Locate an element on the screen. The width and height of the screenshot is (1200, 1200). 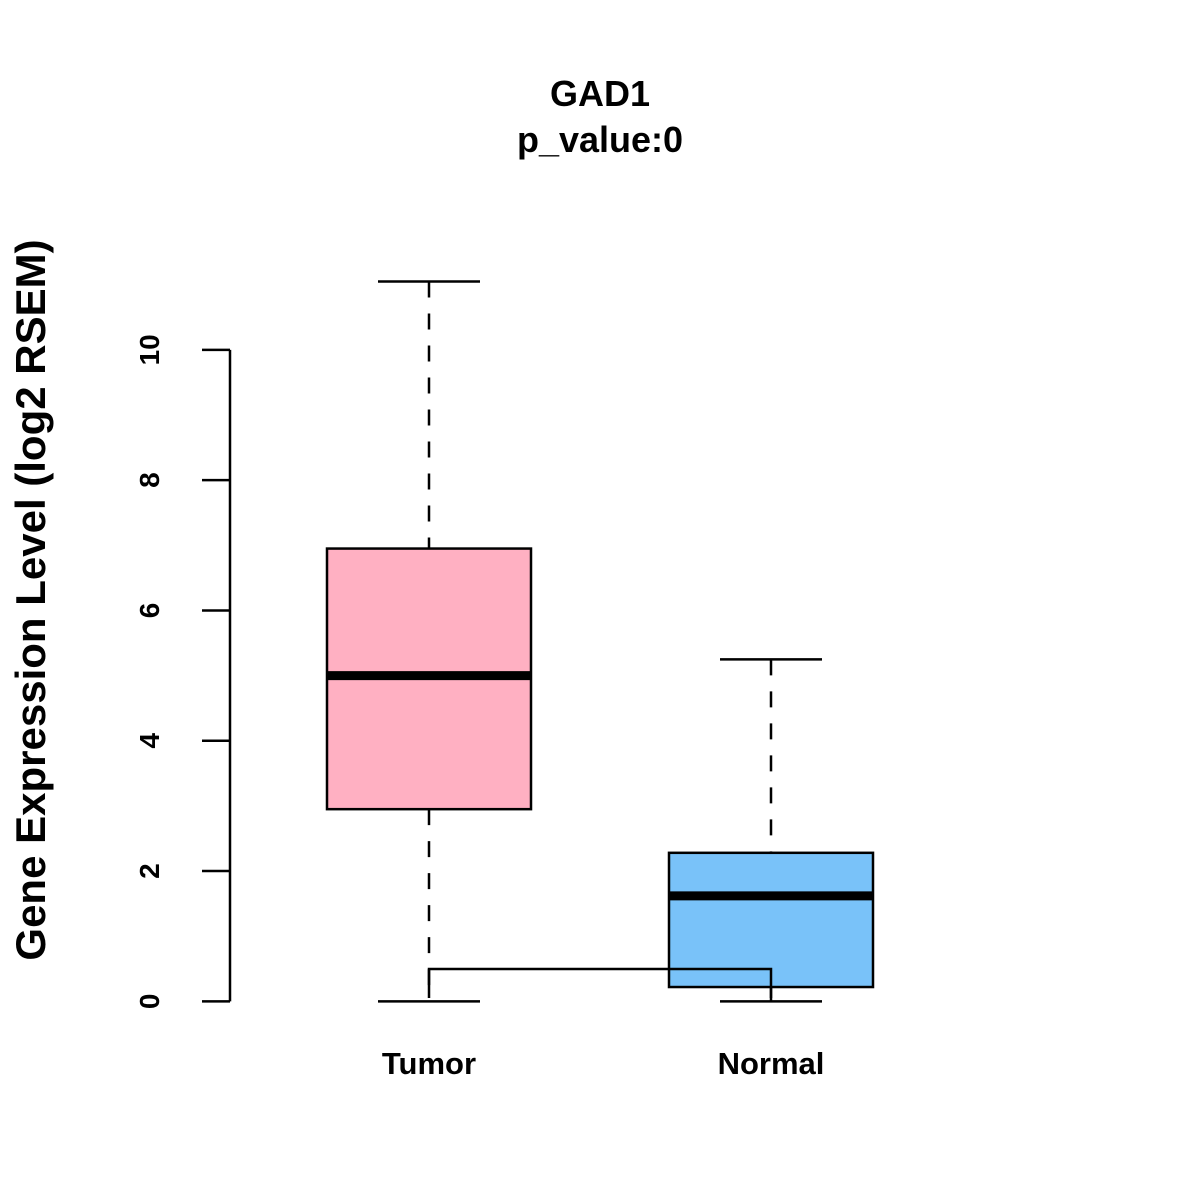
bracket-line is located at coordinates (600, 982).